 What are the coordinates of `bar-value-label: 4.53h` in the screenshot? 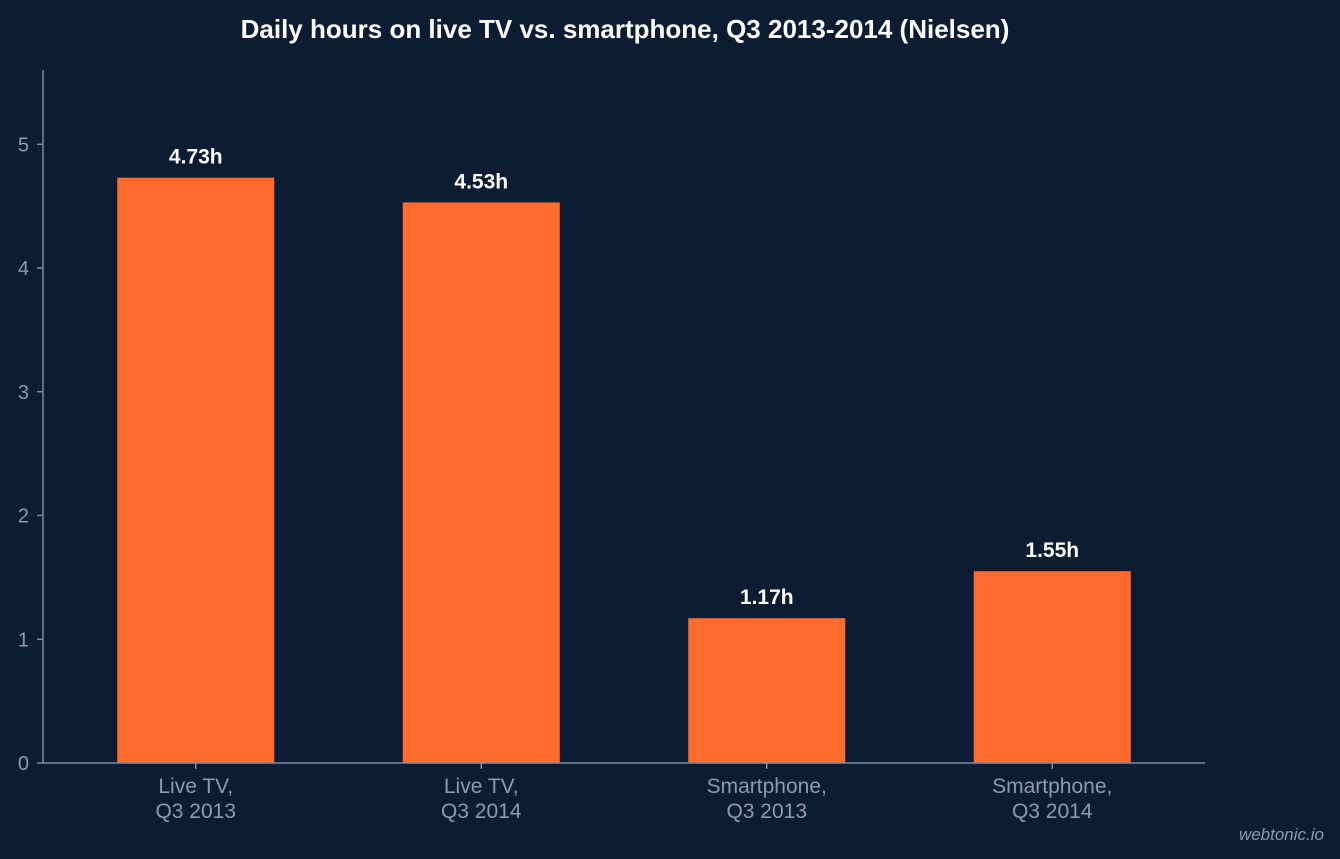 It's located at (481, 181).